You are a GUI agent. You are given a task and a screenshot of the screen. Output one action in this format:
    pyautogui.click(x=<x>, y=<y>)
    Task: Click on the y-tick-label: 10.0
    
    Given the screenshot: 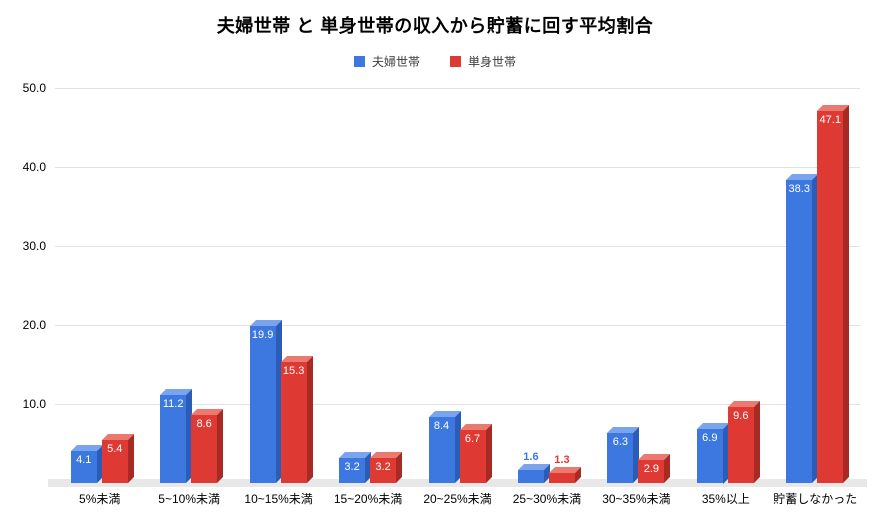 What is the action you would take?
    pyautogui.click(x=34, y=404)
    